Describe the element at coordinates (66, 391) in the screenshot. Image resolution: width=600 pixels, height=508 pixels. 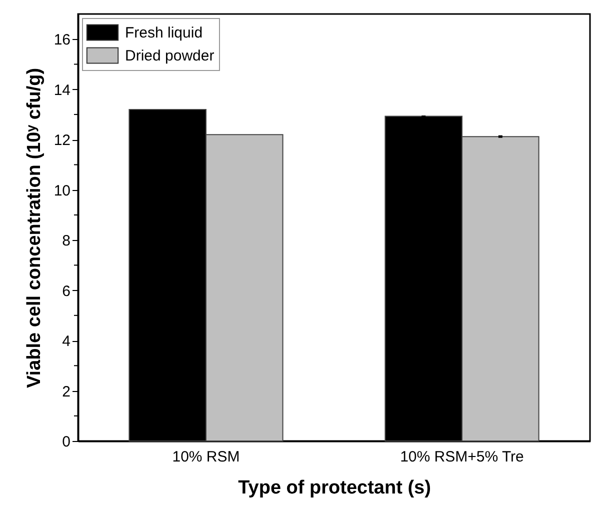
I see `y-tick-label: 2` at that location.